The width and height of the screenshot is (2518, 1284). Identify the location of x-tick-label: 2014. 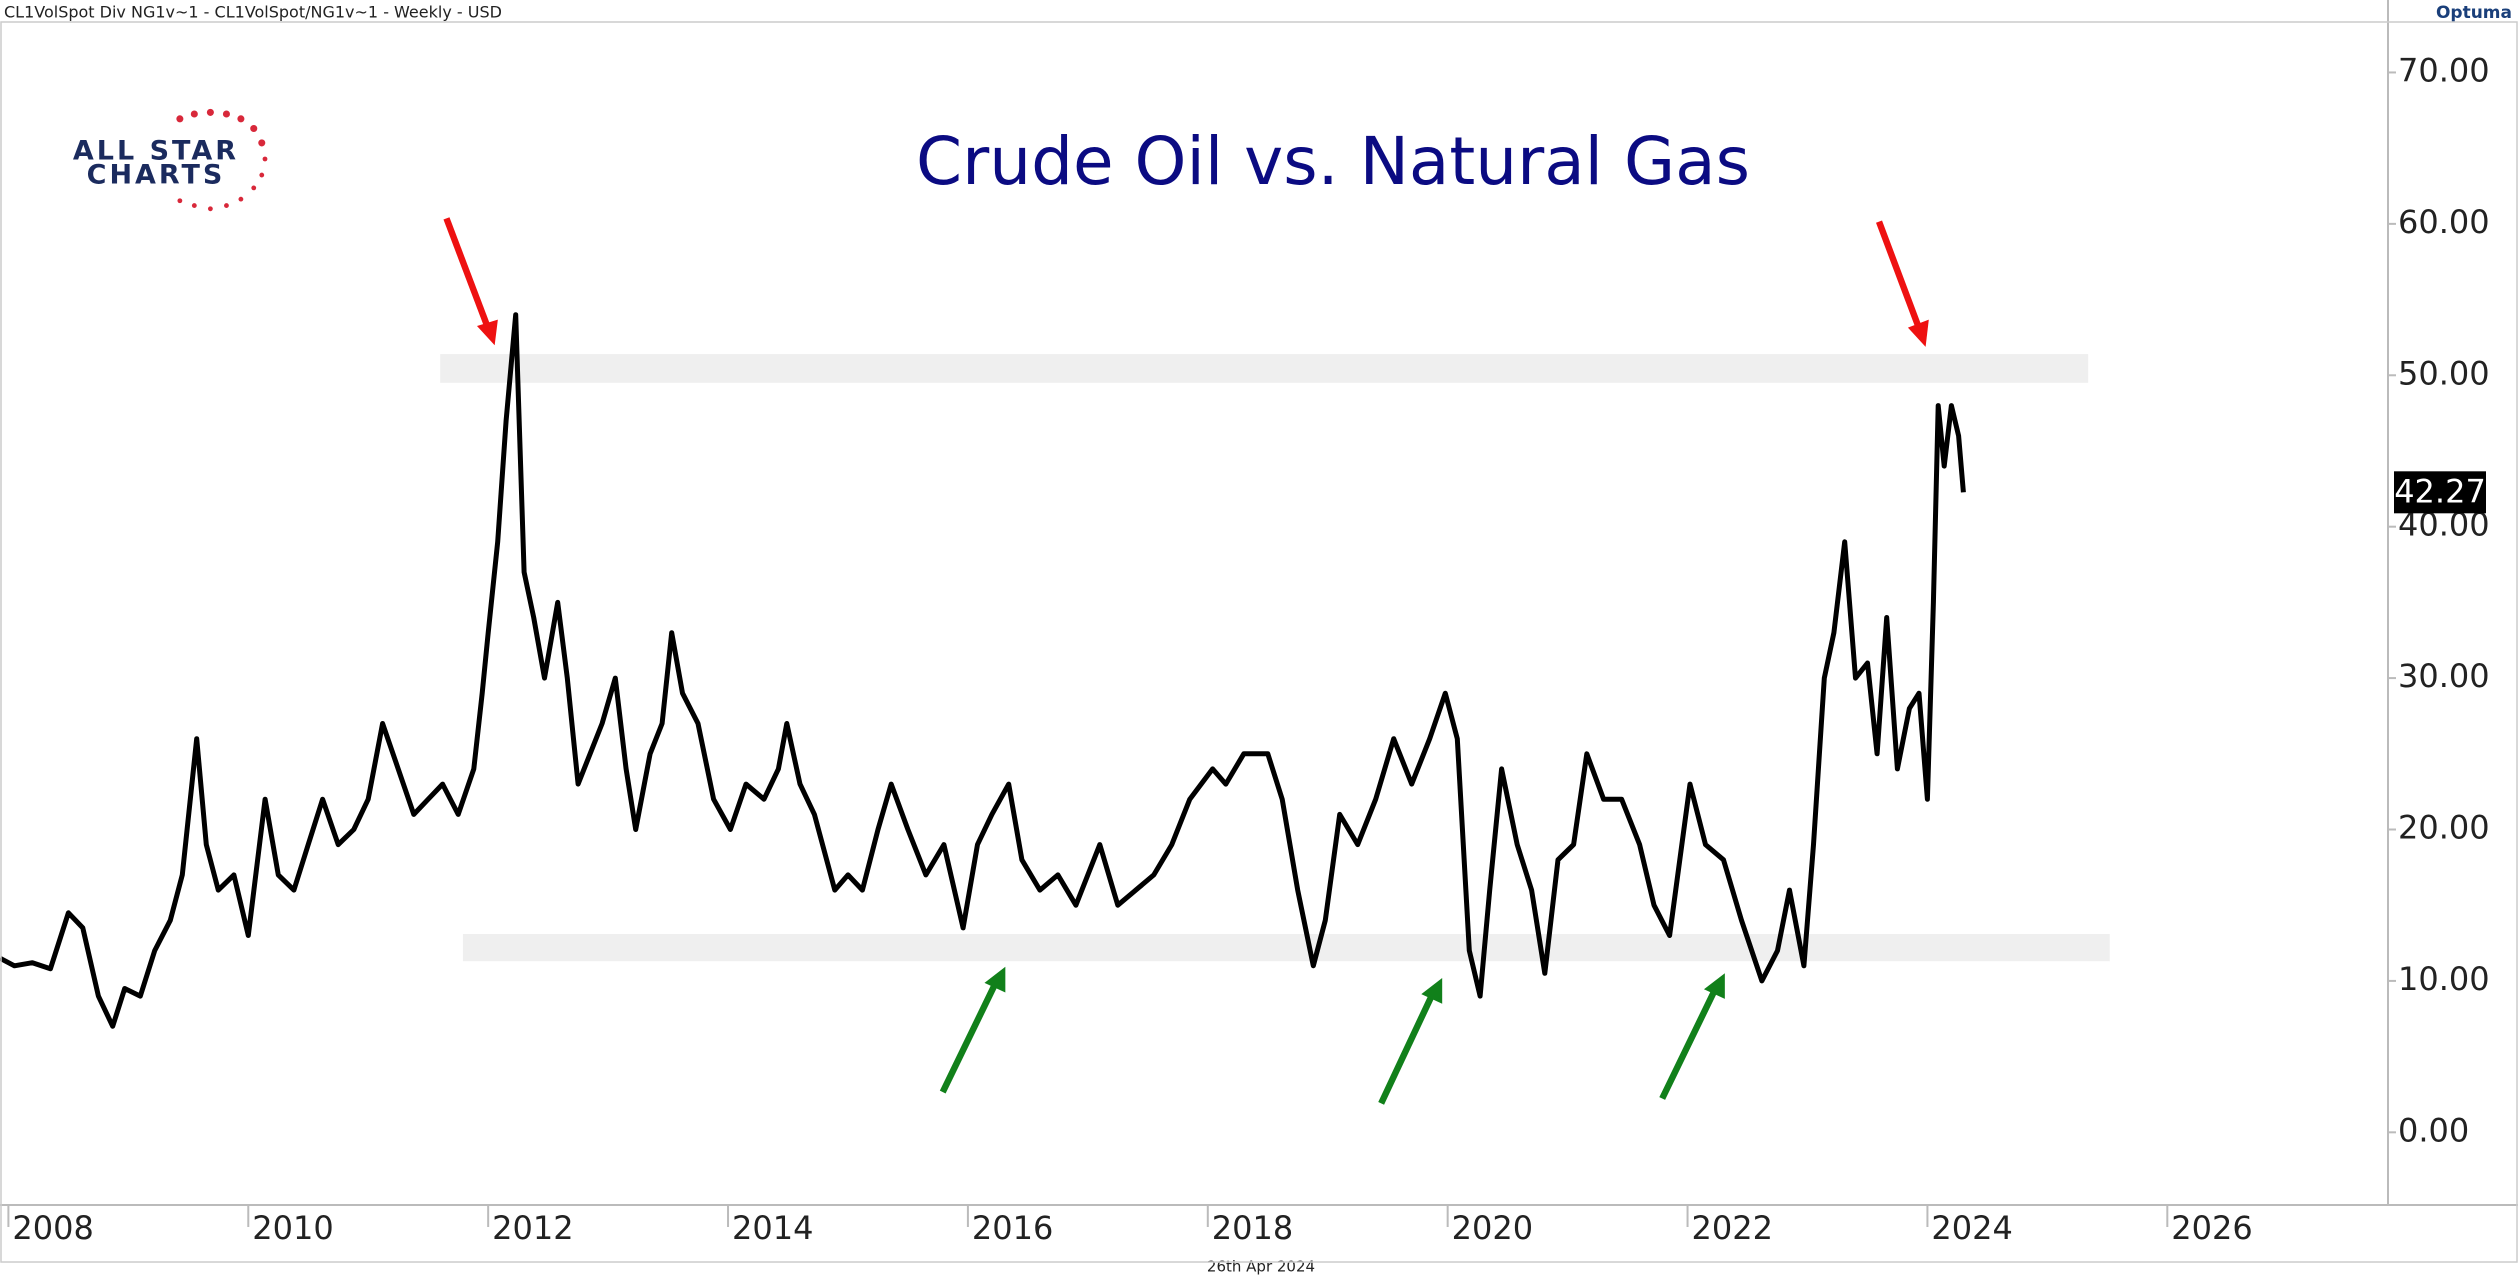
(772, 1228).